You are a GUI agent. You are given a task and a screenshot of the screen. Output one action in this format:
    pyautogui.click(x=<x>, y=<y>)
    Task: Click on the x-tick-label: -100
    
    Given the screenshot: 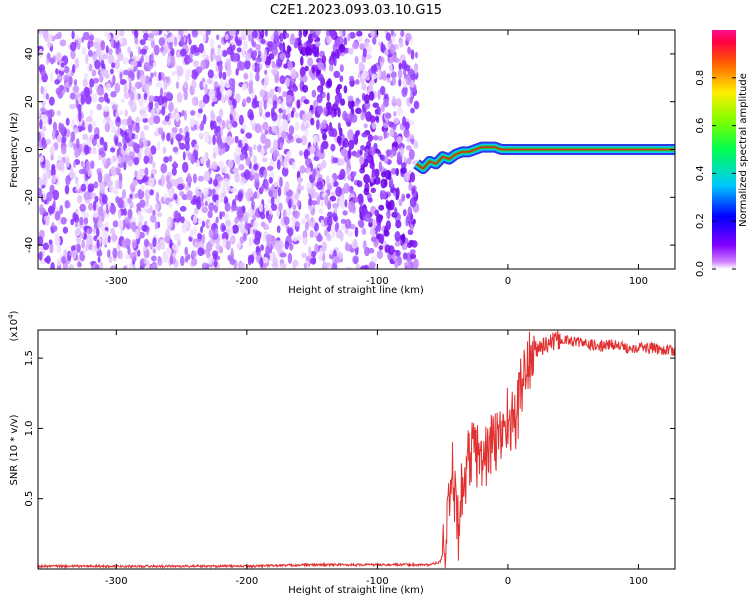 What is the action you would take?
    pyautogui.click(x=377, y=581)
    